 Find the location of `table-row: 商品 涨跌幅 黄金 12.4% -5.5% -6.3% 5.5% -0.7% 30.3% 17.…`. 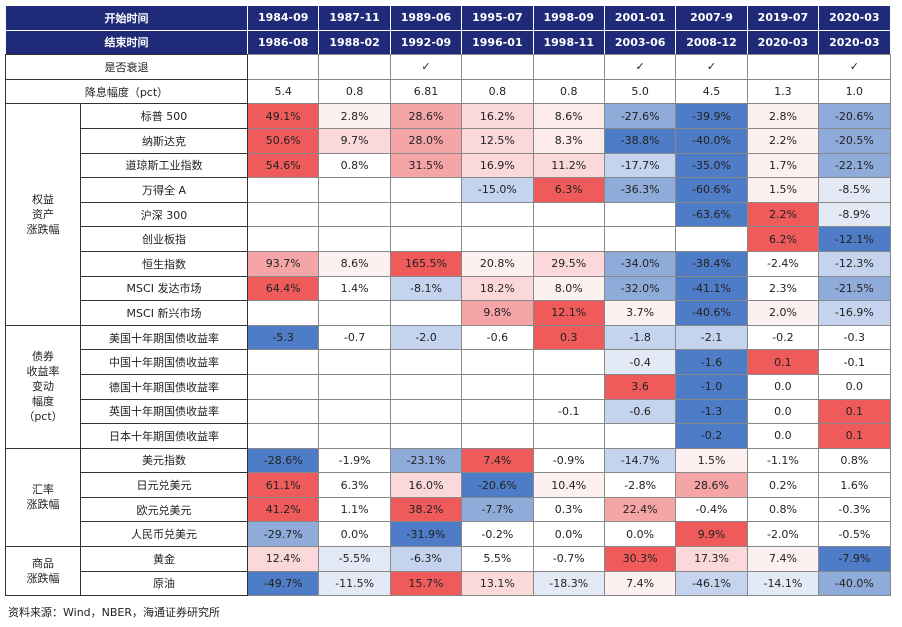

table-row: 商品 涨跌幅 黄金 12.4% -5.5% -6.3% 5.5% -0.7% 30.3% 17.… is located at coordinates (448, 571).